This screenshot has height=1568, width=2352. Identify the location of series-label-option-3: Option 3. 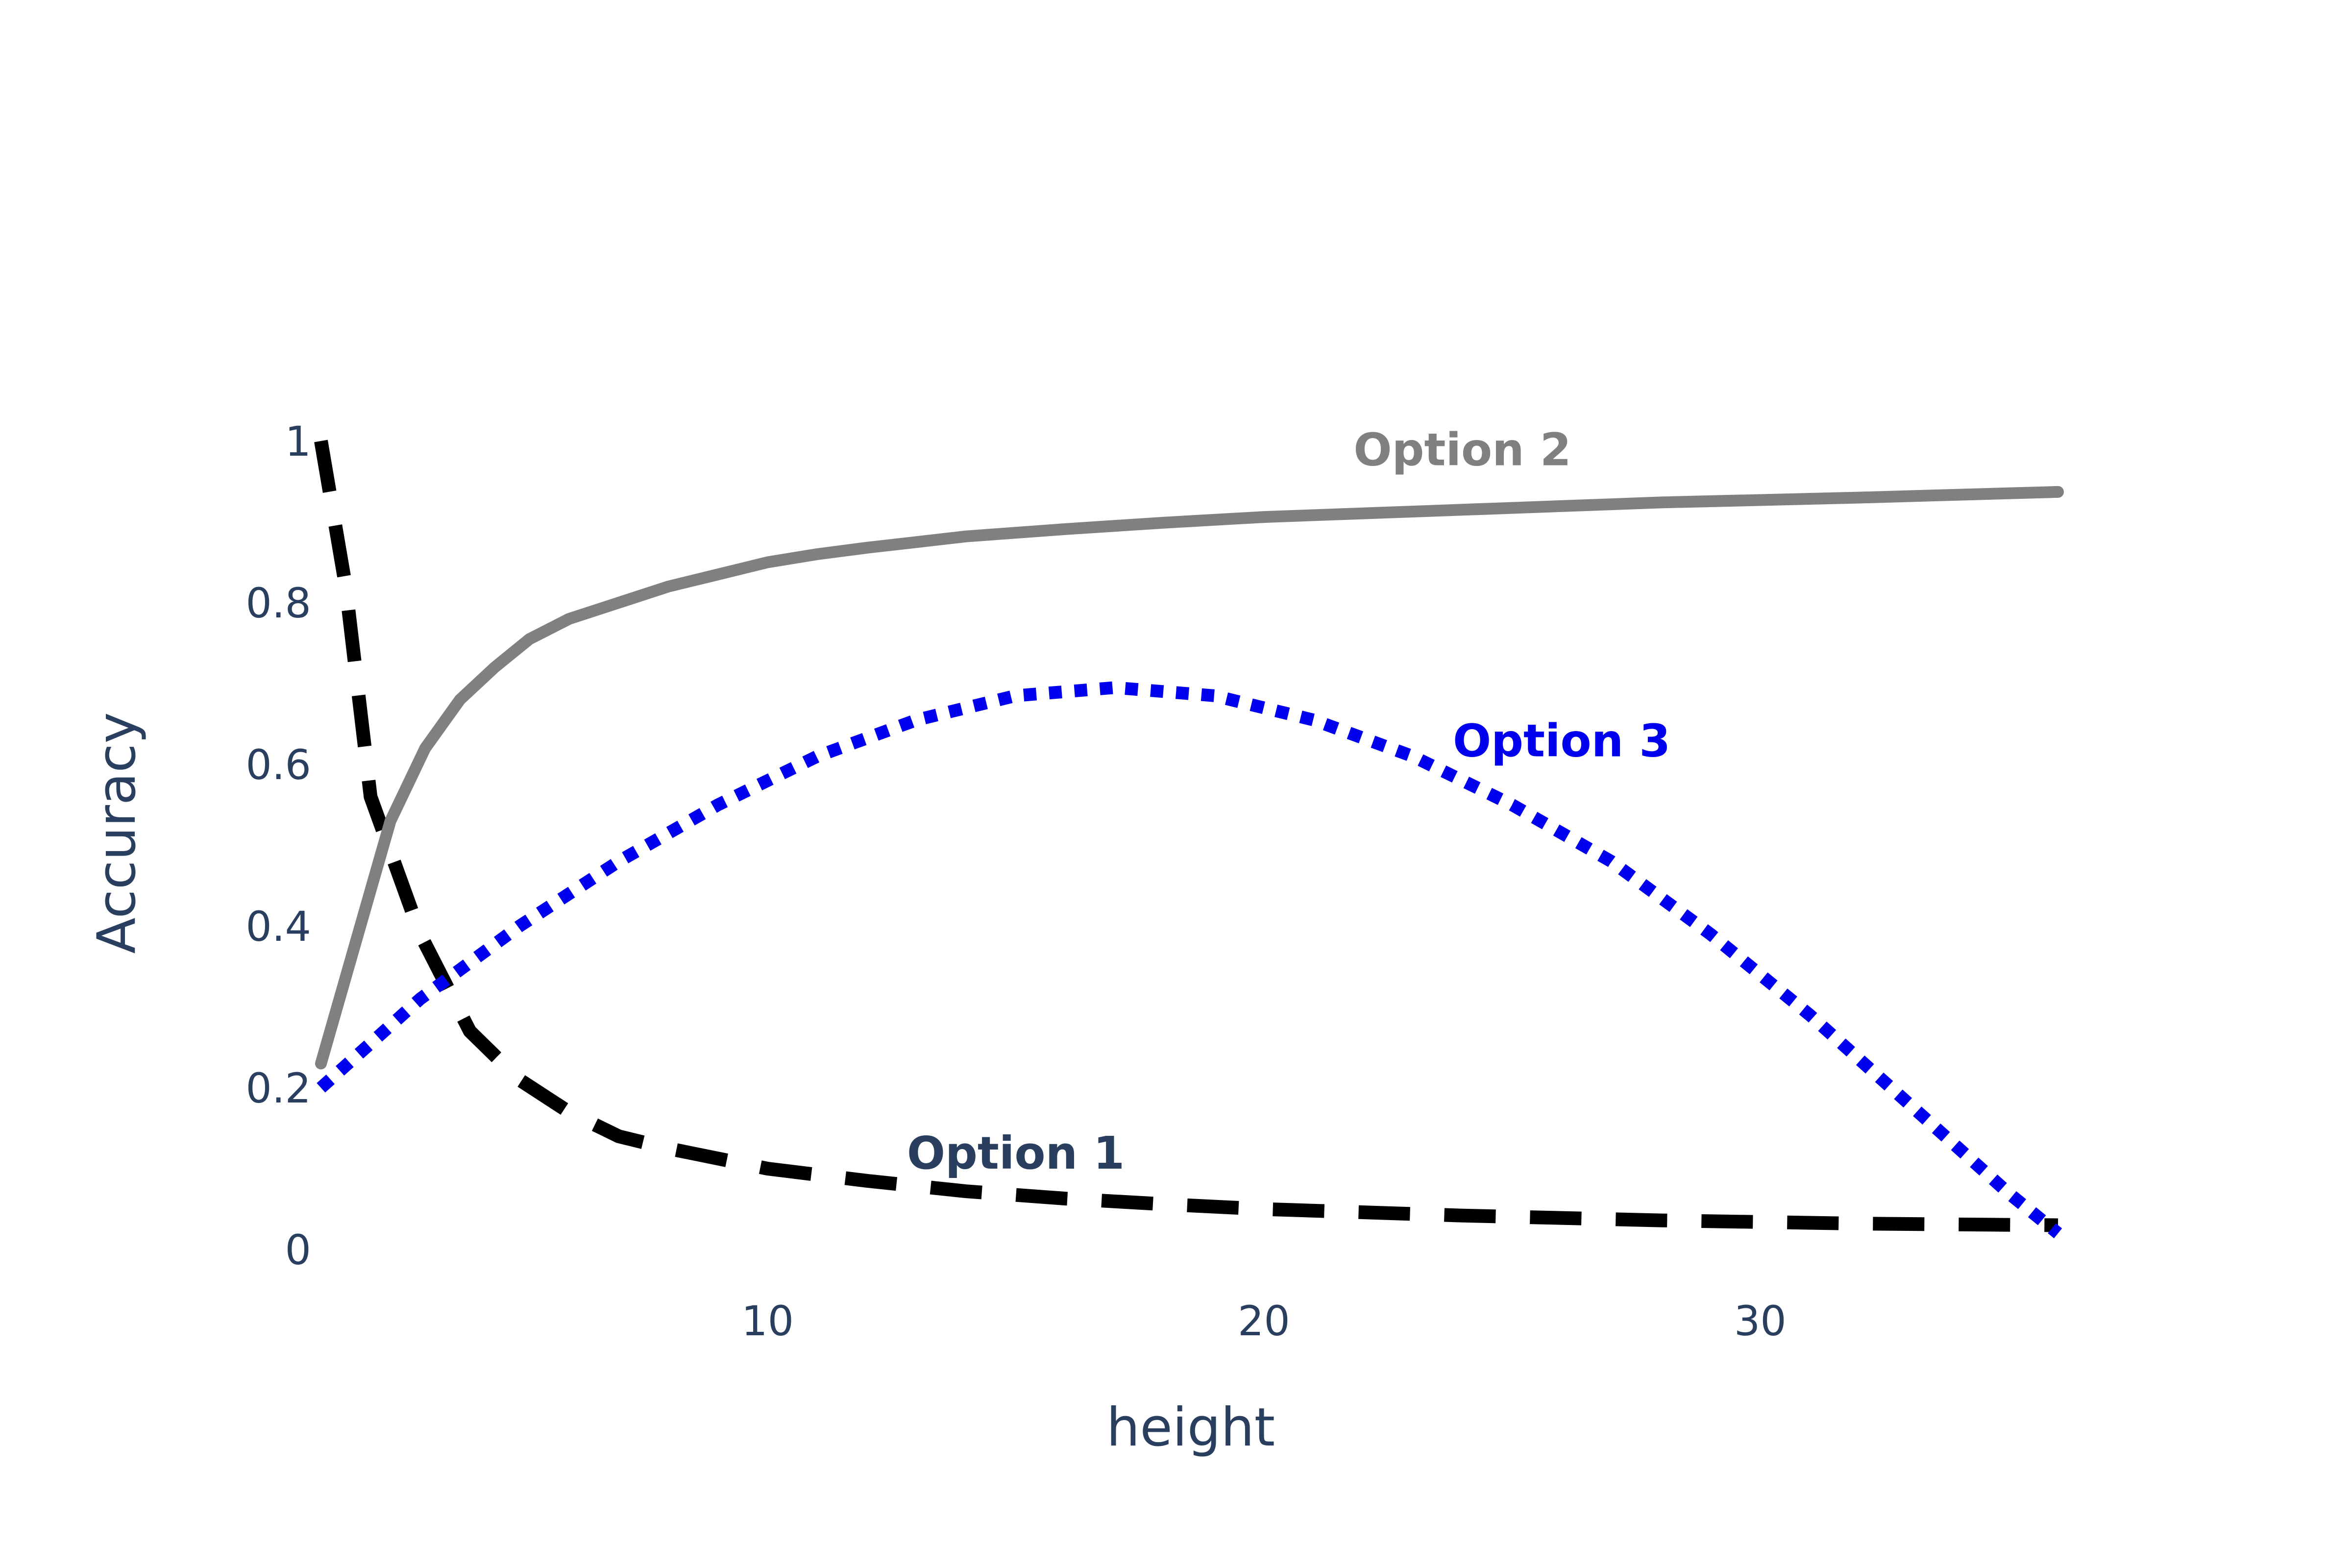
(1561, 741).